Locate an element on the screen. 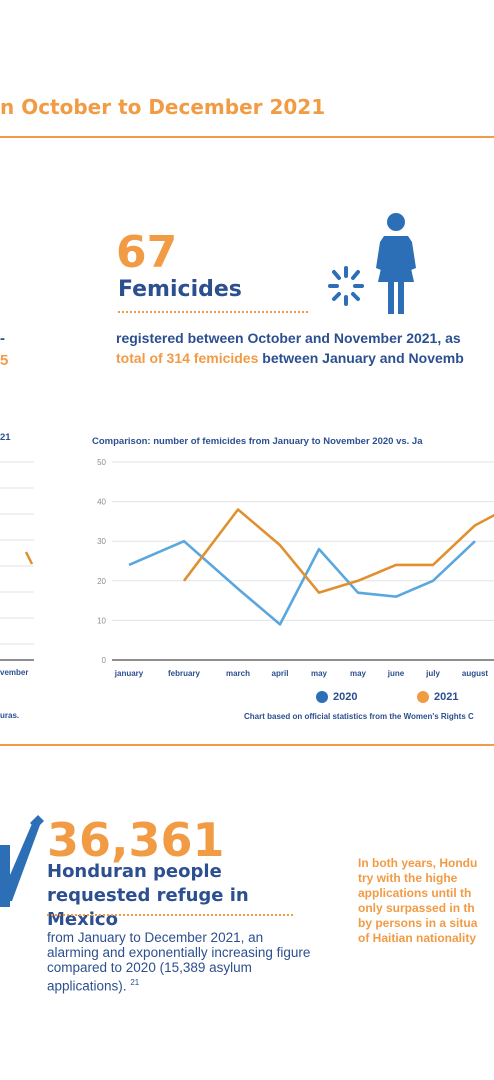 Image resolution: width=494 pixels, height=1080 pixels. x-tick-label: march is located at coordinates (238, 673).